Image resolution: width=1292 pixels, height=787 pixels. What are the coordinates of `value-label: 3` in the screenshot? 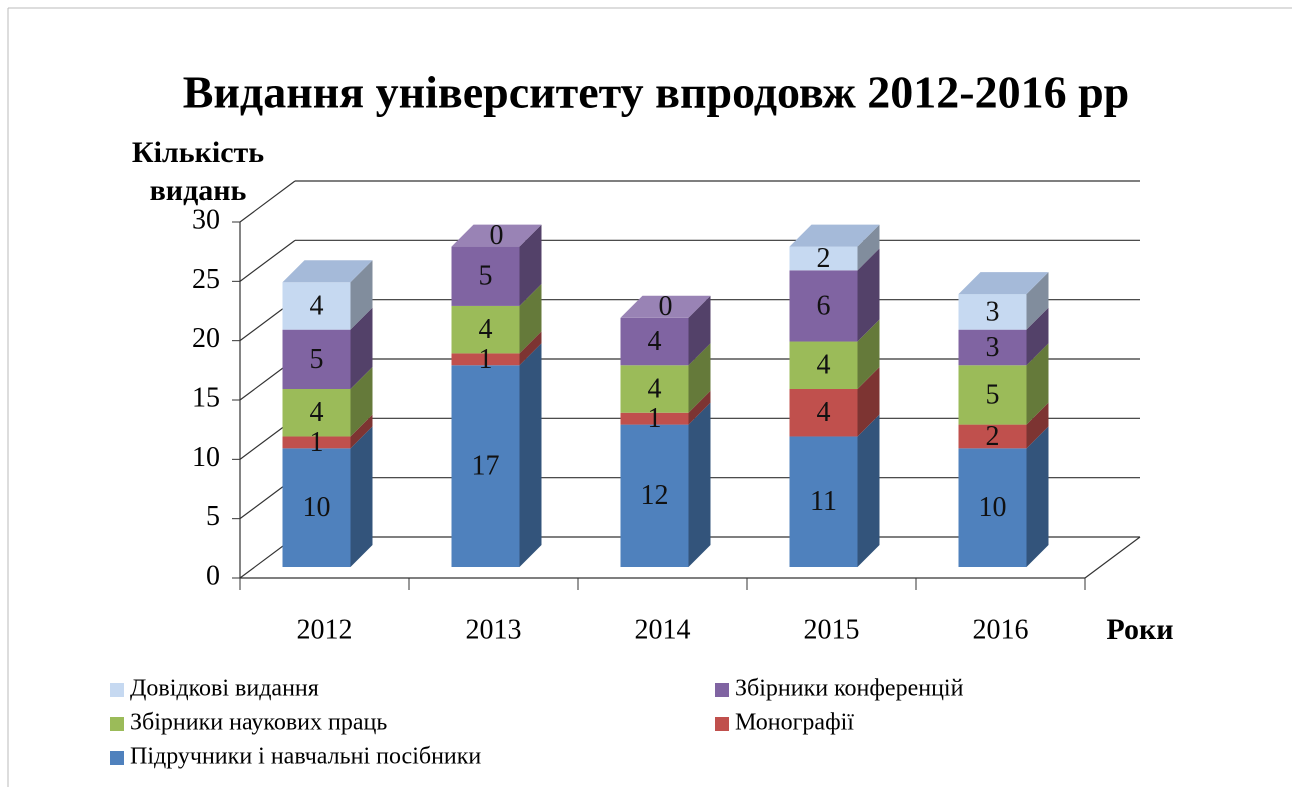 It's located at (993, 347).